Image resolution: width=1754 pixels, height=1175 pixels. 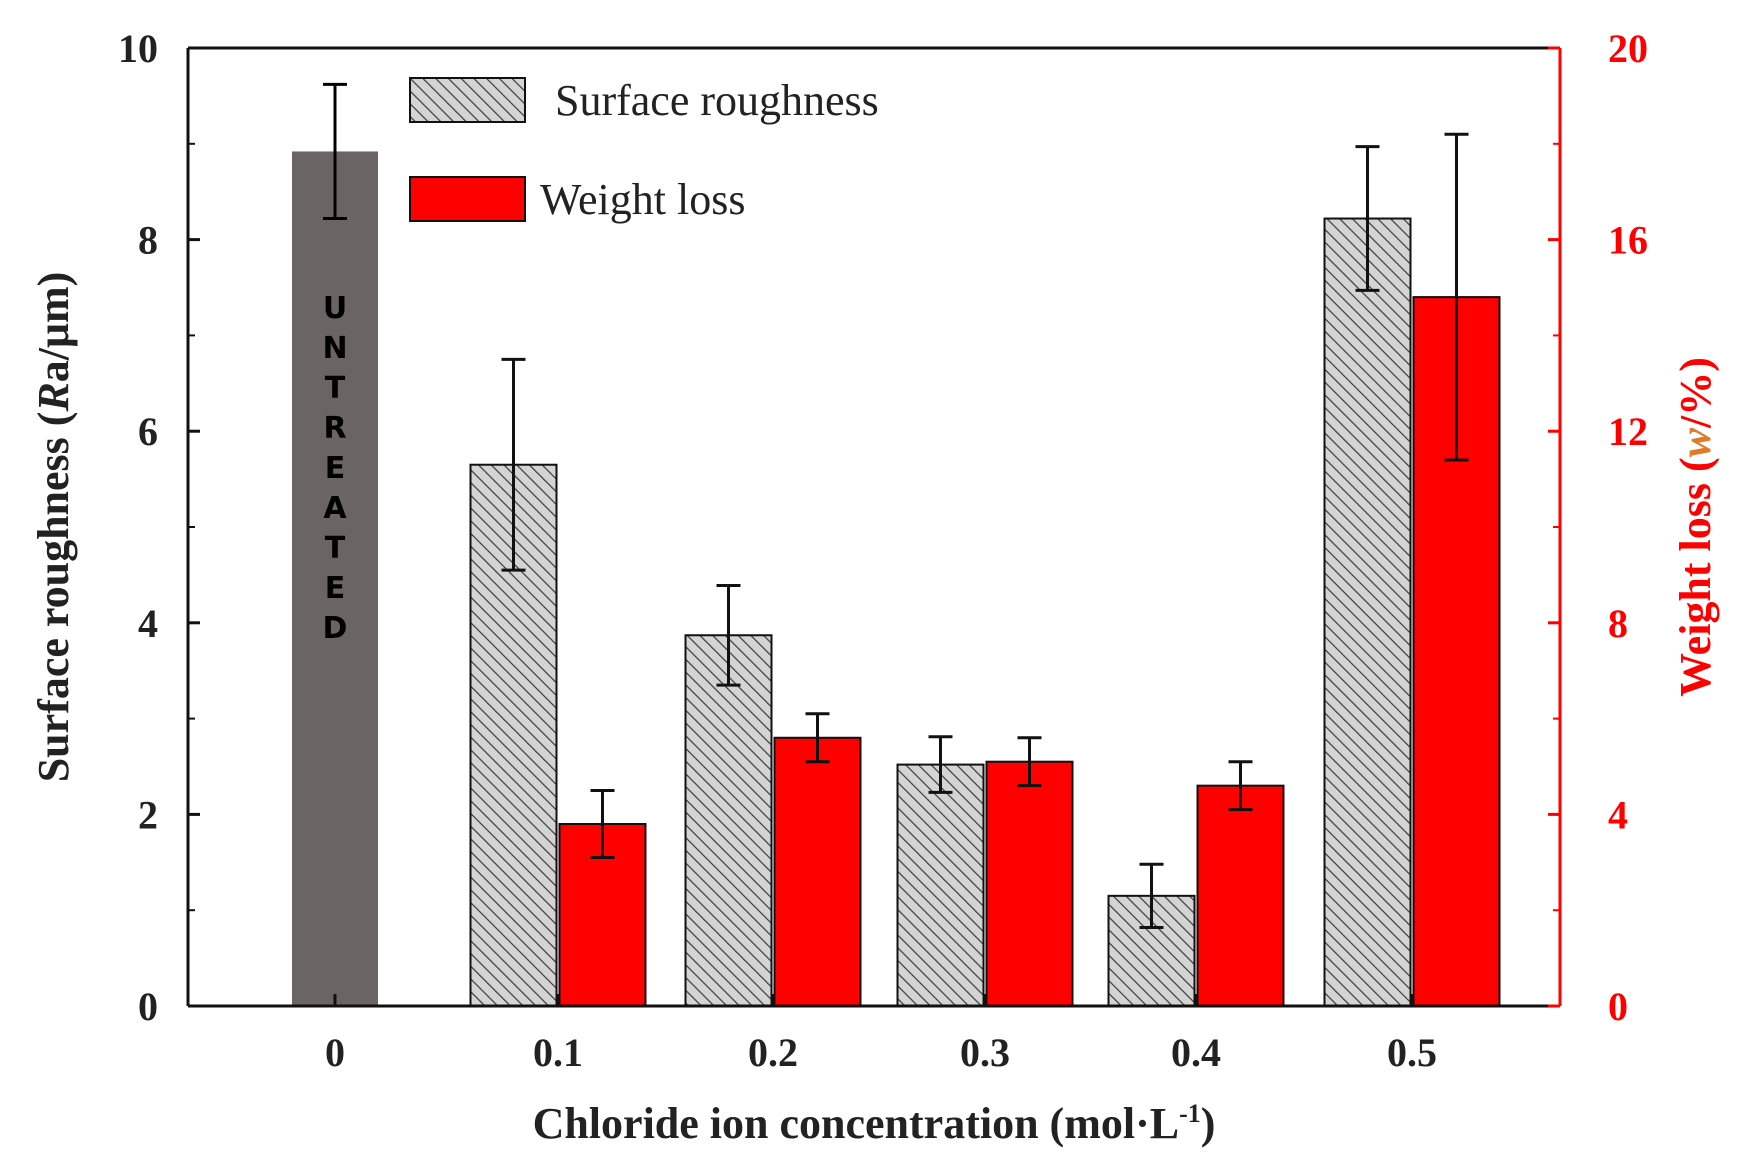 I want to click on x-axis-title-end: ), so click(x=1208, y=1123).